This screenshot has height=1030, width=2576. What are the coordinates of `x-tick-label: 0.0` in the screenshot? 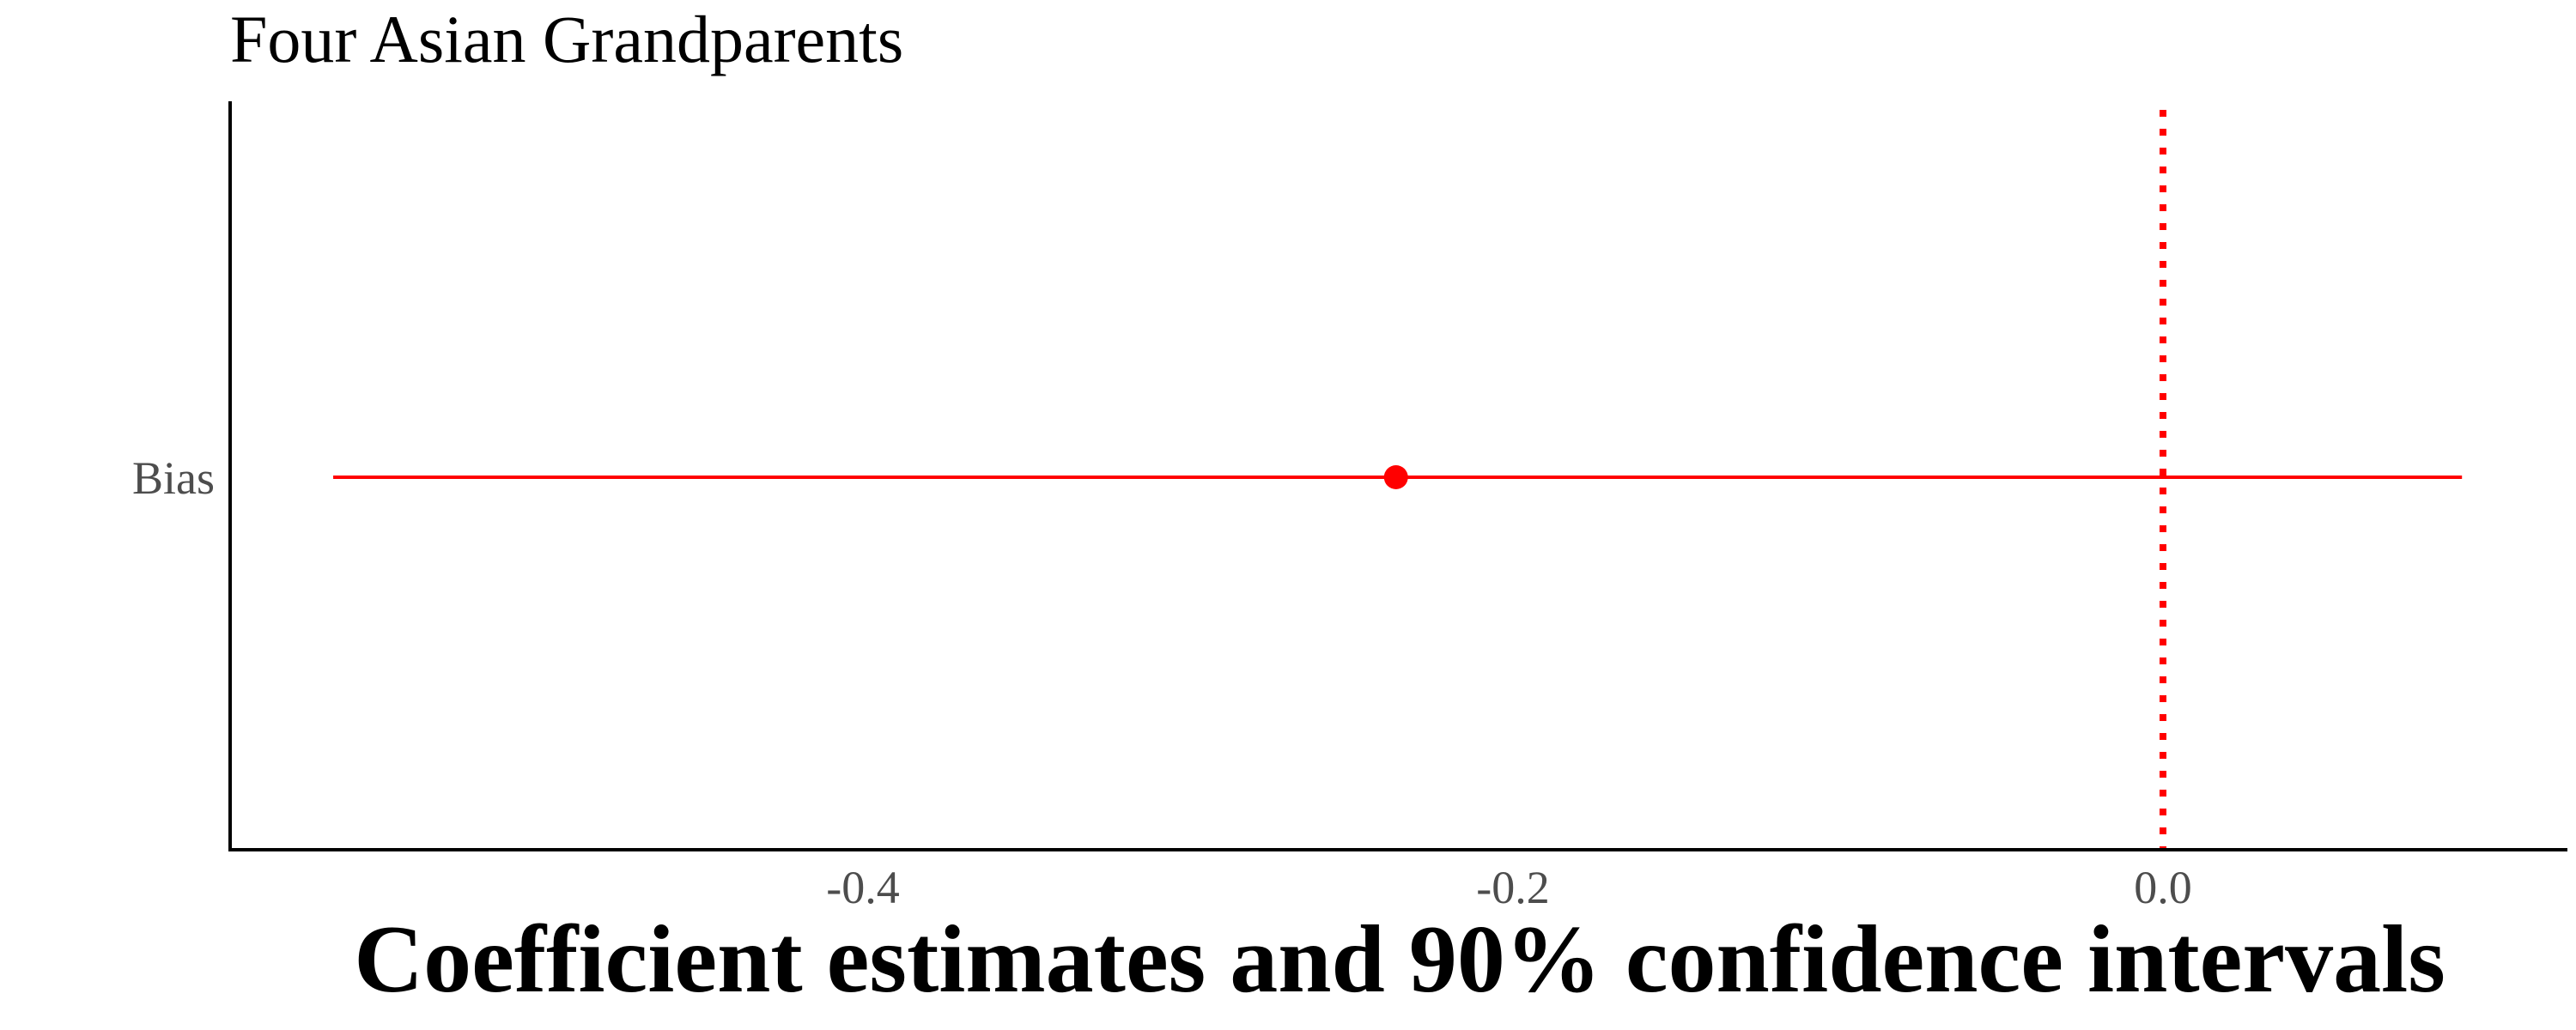 It's located at (2163, 887).